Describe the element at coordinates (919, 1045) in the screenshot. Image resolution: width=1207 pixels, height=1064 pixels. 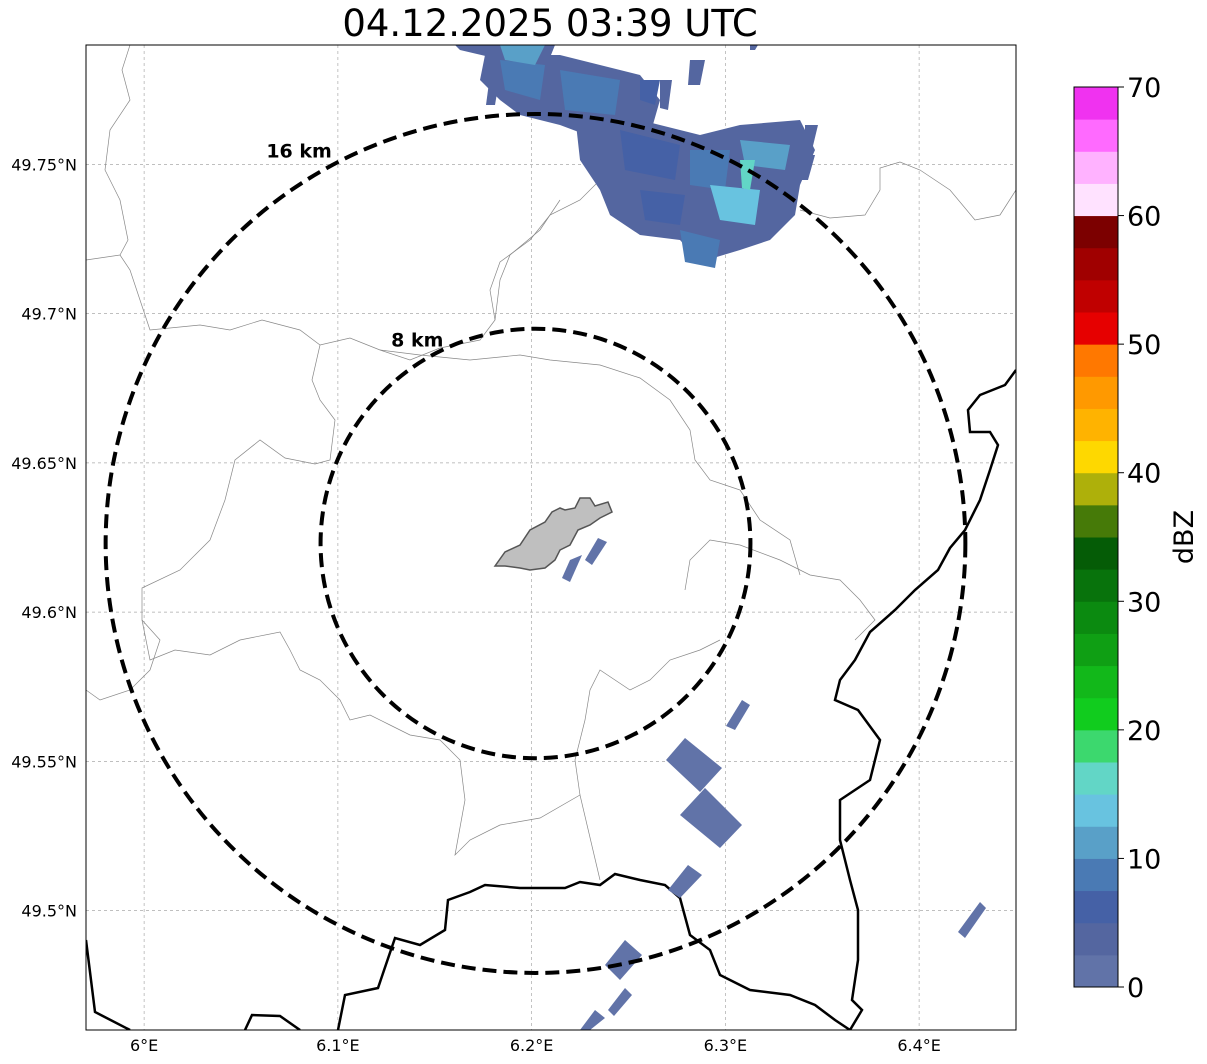
I see `lon-tick-label: 6.4°E` at that location.